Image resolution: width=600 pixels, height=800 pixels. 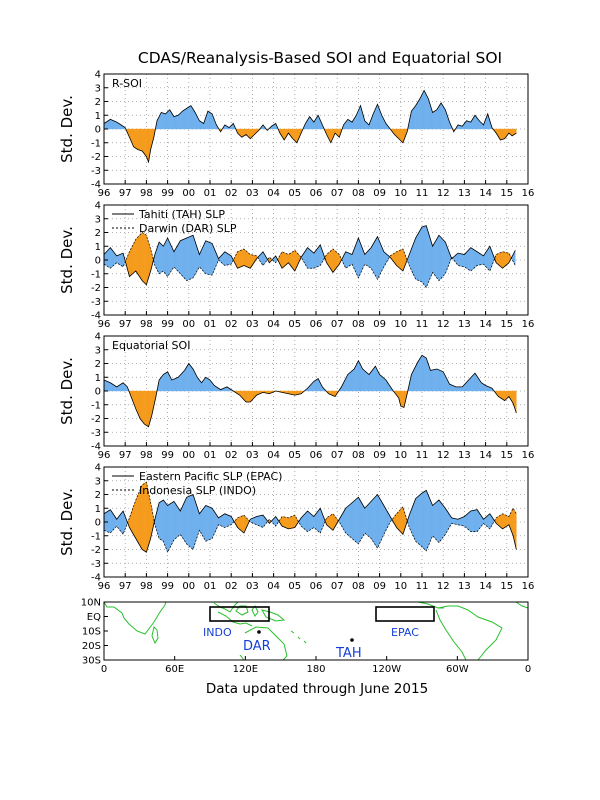 I want to click on x-tick-label: 03, so click(x=252, y=193).